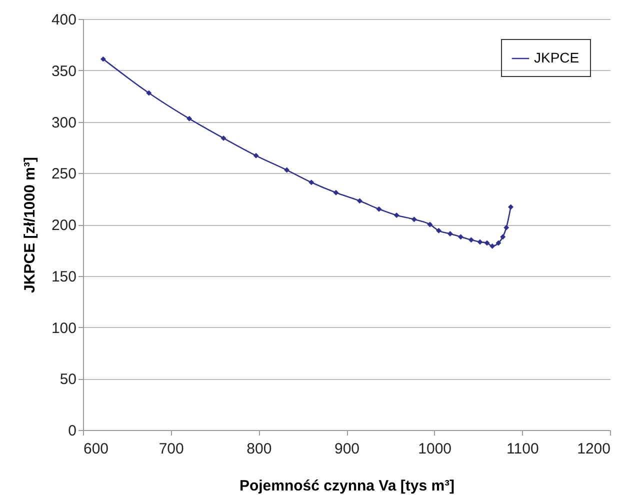 The width and height of the screenshot is (633, 495). Describe the element at coordinates (557, 58) in the screenshot. I see `legend-label: JKPCE` at that location.